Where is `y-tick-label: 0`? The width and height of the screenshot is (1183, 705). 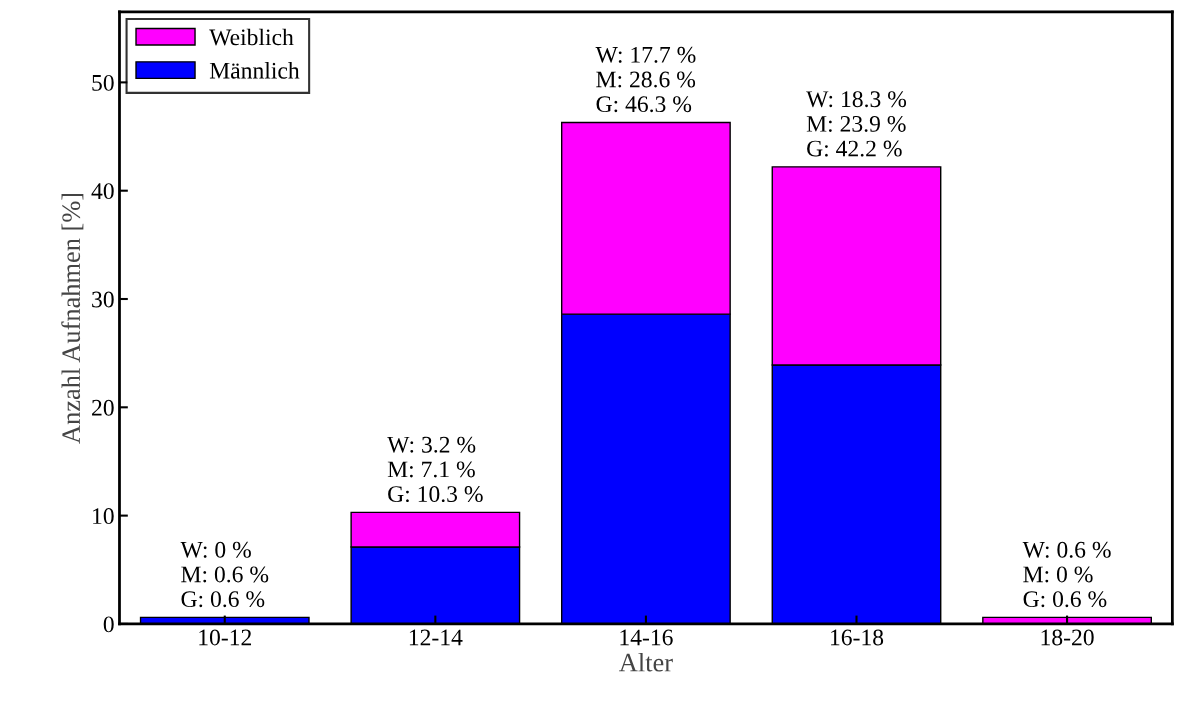 y-tick-label: 0 is located at coordinates (108, 624).